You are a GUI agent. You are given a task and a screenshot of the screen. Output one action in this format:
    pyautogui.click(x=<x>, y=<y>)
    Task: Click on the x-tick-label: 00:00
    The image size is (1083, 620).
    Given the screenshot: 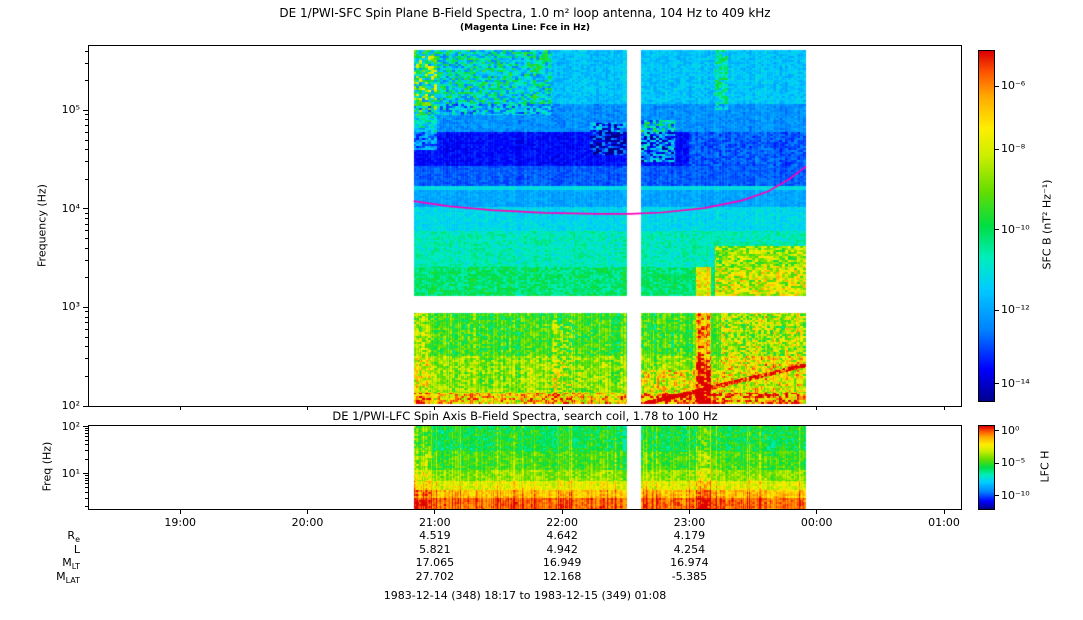 What is the action you would take?
    pyautogui.click(x=816, y=522)
    